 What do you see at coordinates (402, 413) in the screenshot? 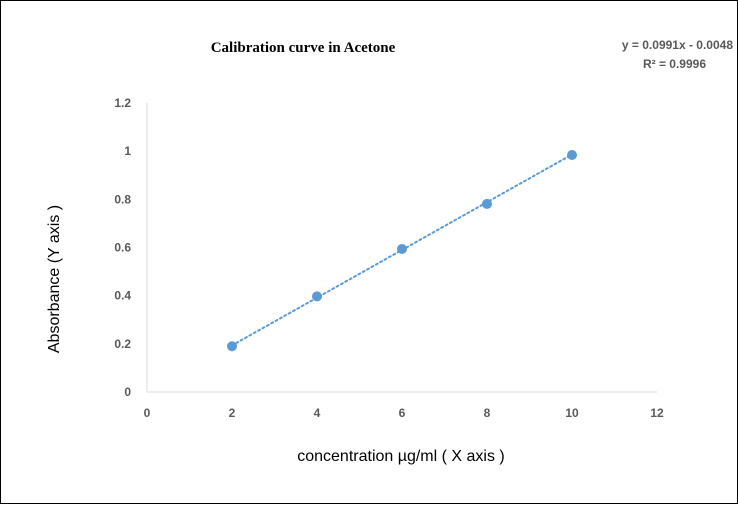
I see `x-tick-label: 6` at bounding box center [402, 413].